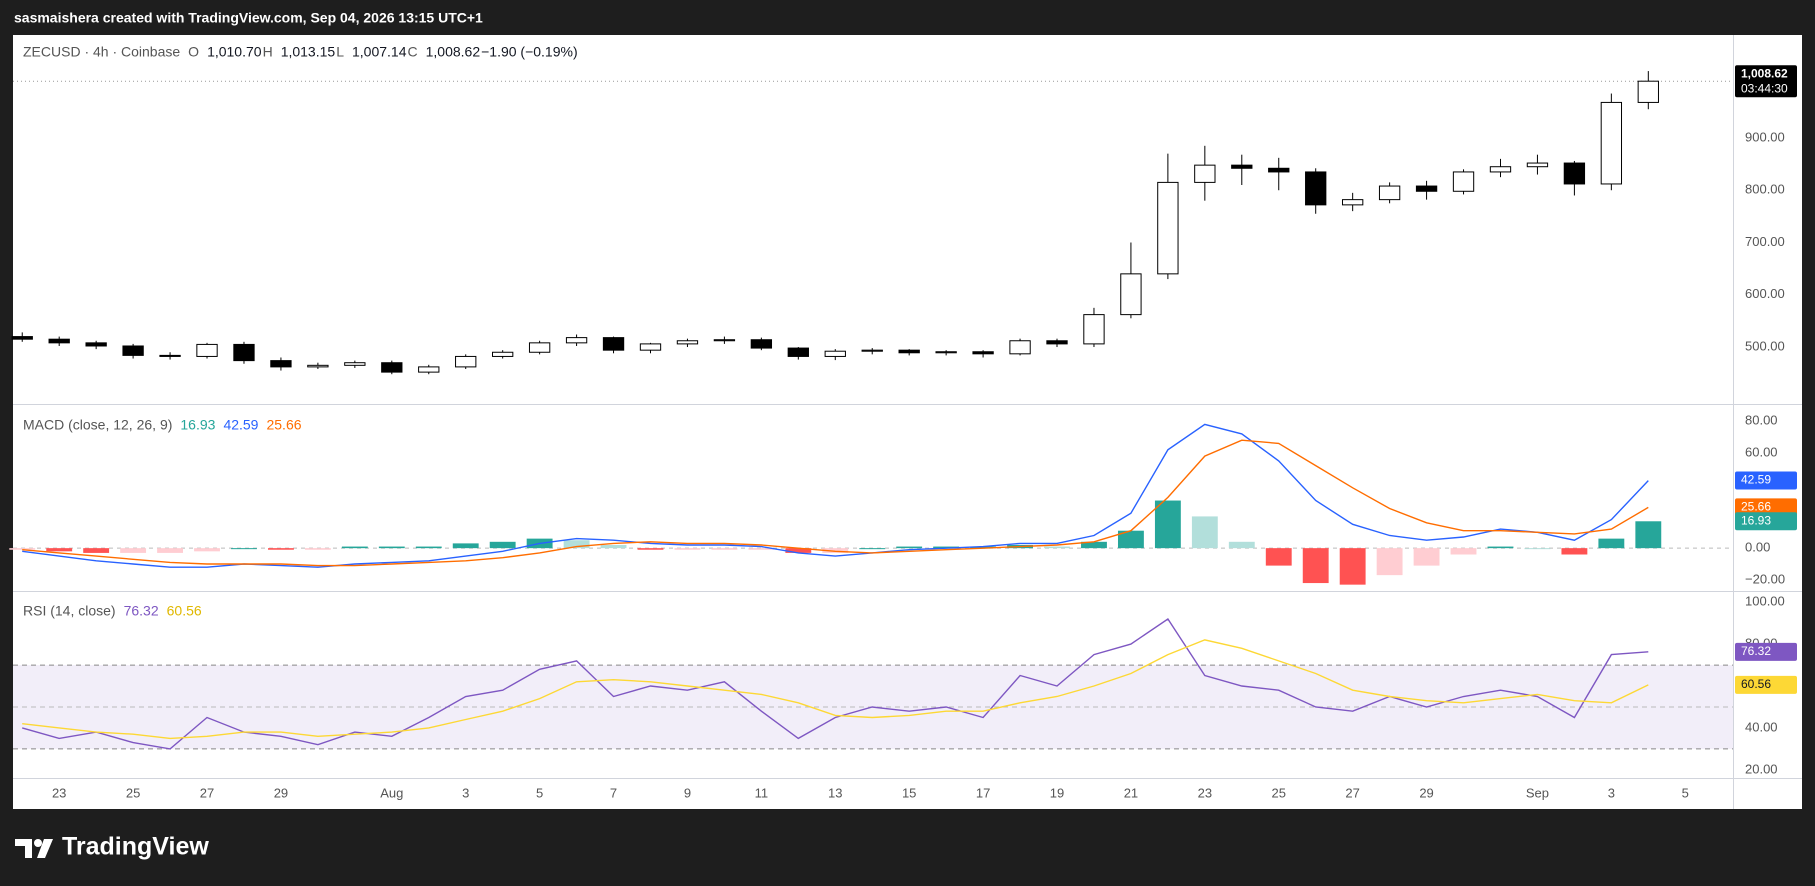  What do you see at coordinates (1756, 480) in the screenshot?
I see `price-tag-label: 42.59` at bounding box center [1756, 480].